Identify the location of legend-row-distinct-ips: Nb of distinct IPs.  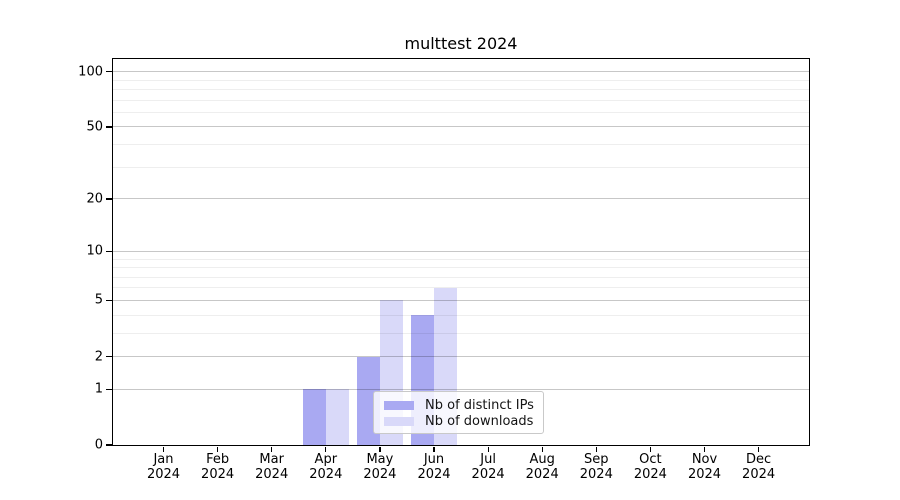
(459, 405).